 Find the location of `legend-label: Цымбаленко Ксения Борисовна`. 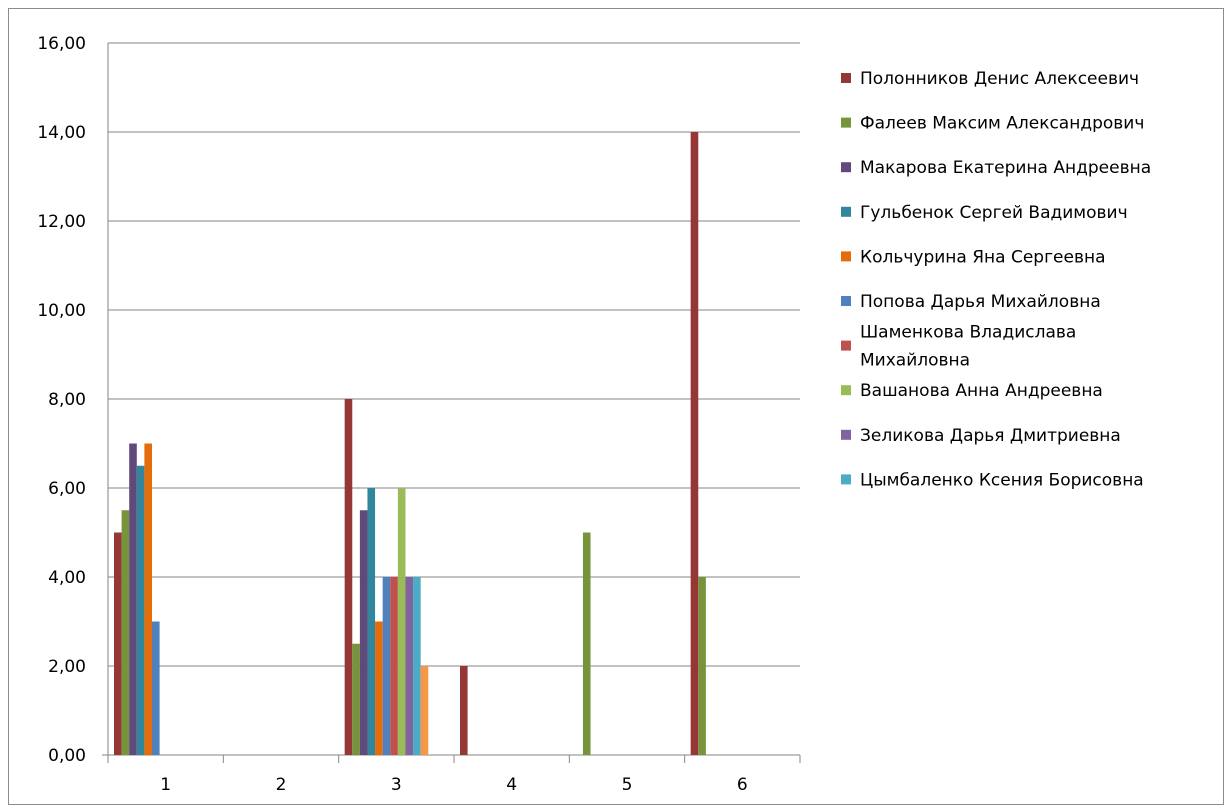

legend-label: Цымбаленко Ксения Борисовна is located at coordinates (1002, 480).